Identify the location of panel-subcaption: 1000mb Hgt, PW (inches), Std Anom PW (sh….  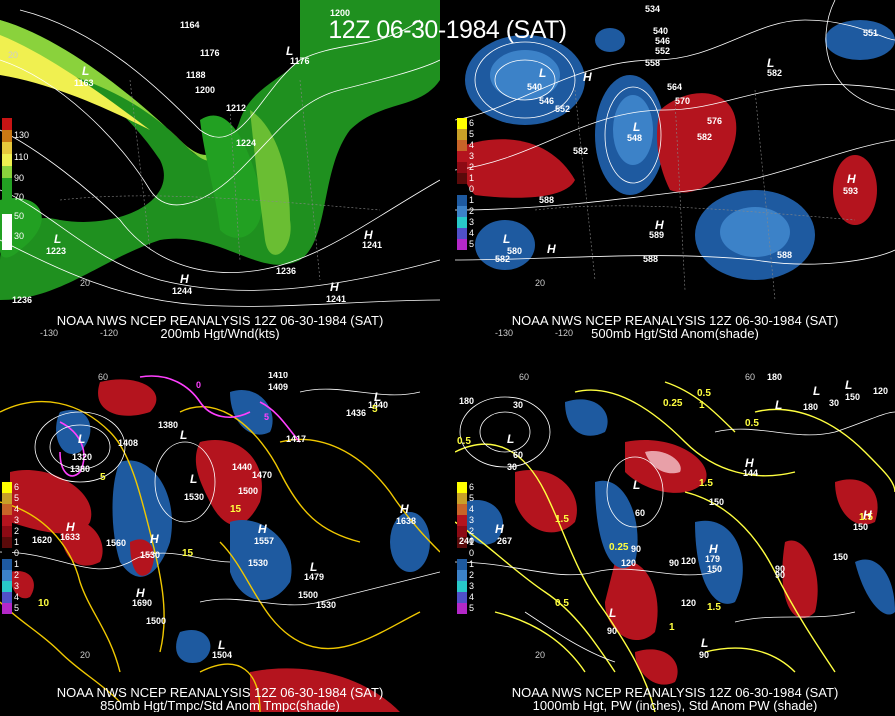
(675, 705).